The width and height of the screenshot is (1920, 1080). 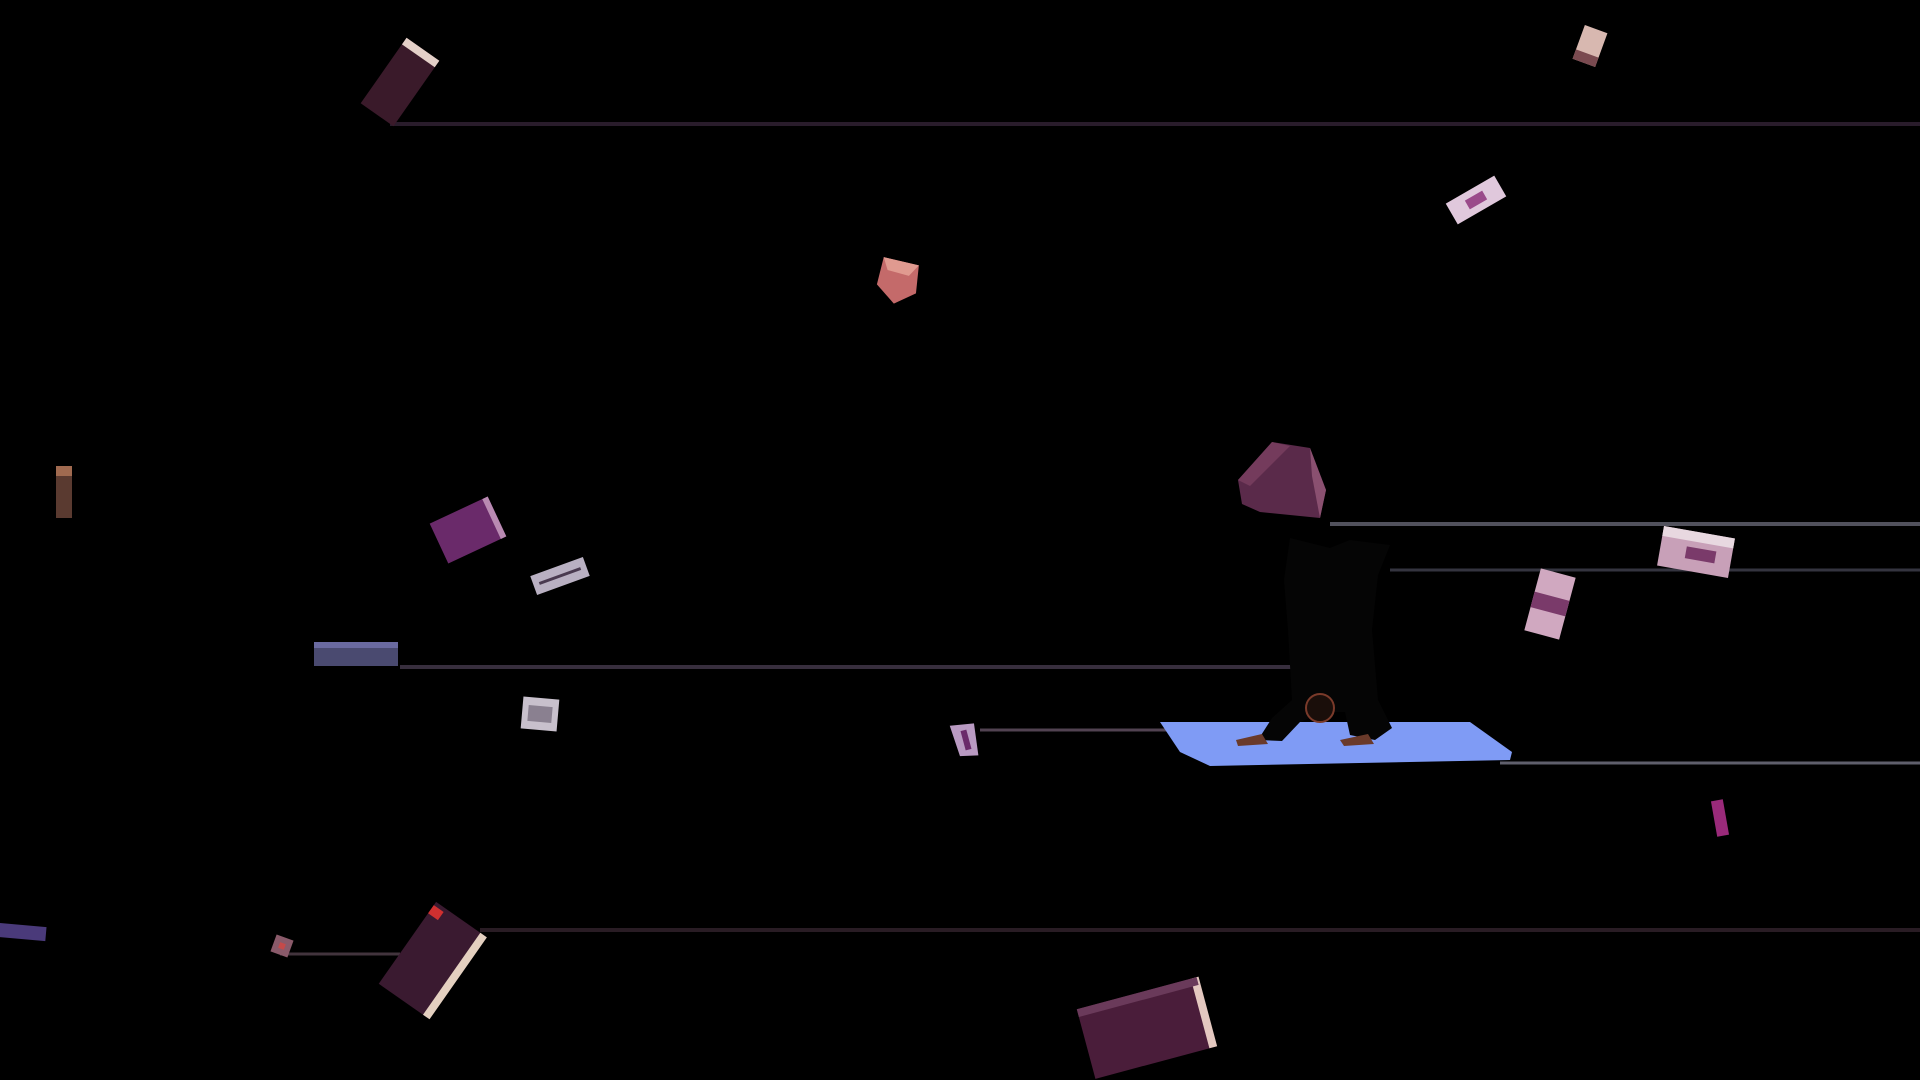 What do you see at coordinates (1336, 744) in the screenshot?
I see `floor-glow` at bounding box center [1336, 744].